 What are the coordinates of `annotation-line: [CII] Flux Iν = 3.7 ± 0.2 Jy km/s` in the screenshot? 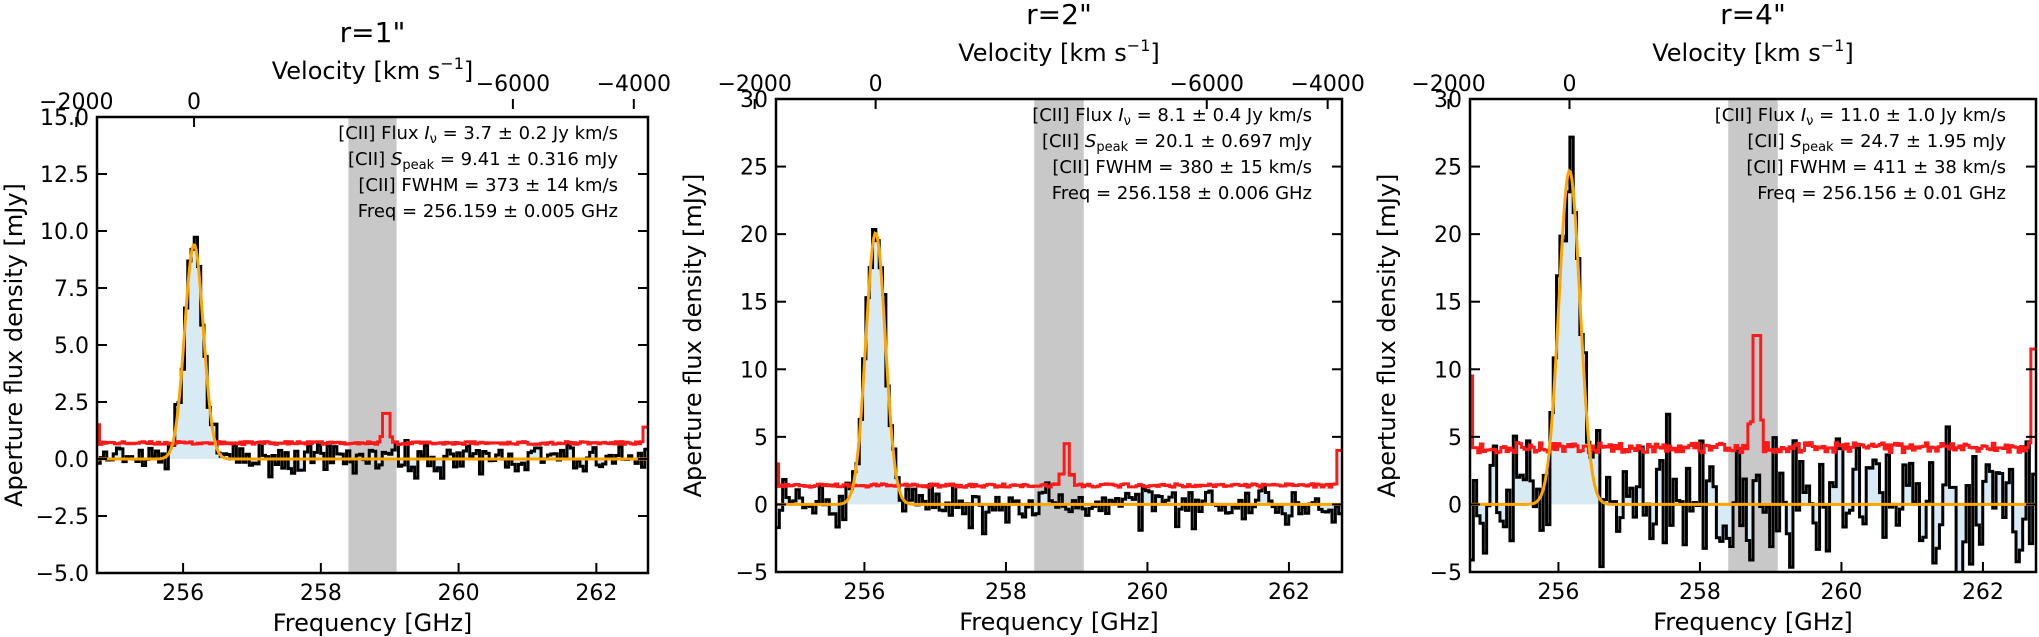 It's located at (478, 135).